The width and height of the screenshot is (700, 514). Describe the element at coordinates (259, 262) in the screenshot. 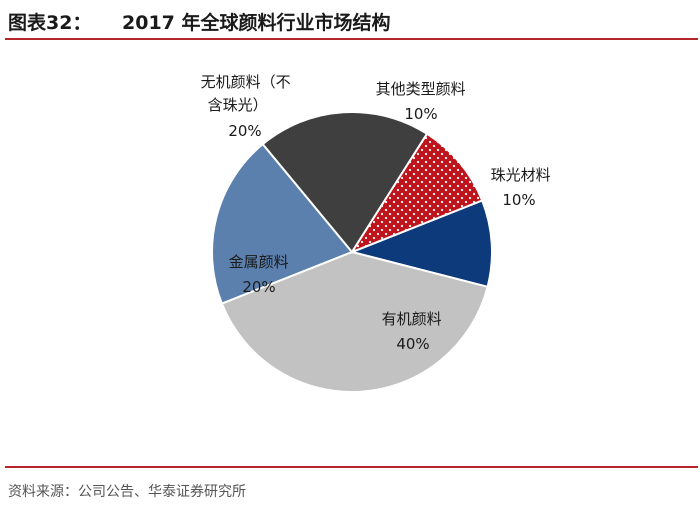

I see `slice-name-metal: 金属颜料` at that location.